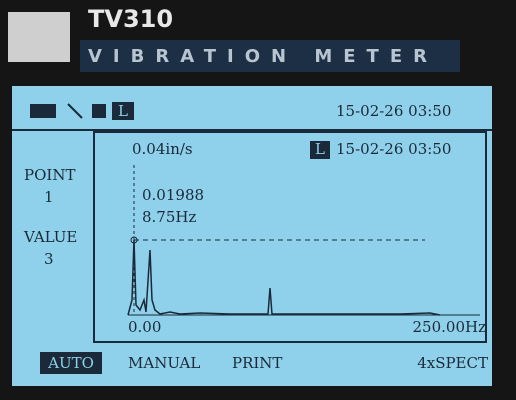 Image resolution: width=516 pixels, height=400 pixels. I want to click on point-label: POINT, so click(49, 175).